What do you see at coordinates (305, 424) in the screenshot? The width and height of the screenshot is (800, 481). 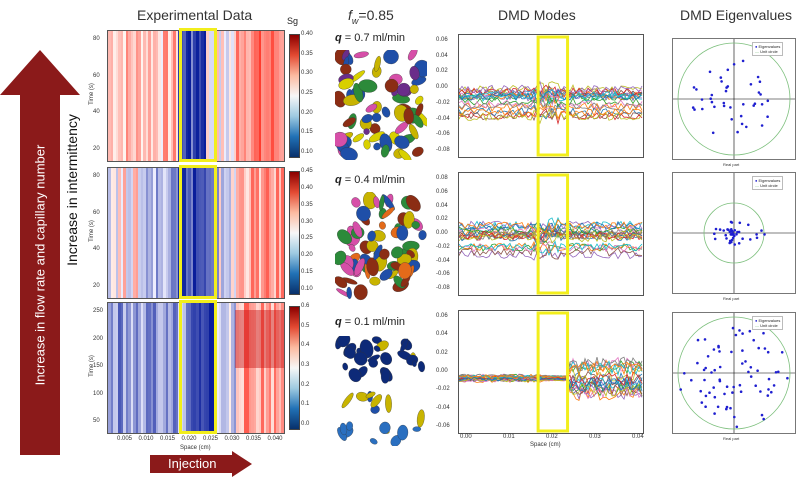 I see `colorbar-tick: 0.0` at bounding box center [305, 424].